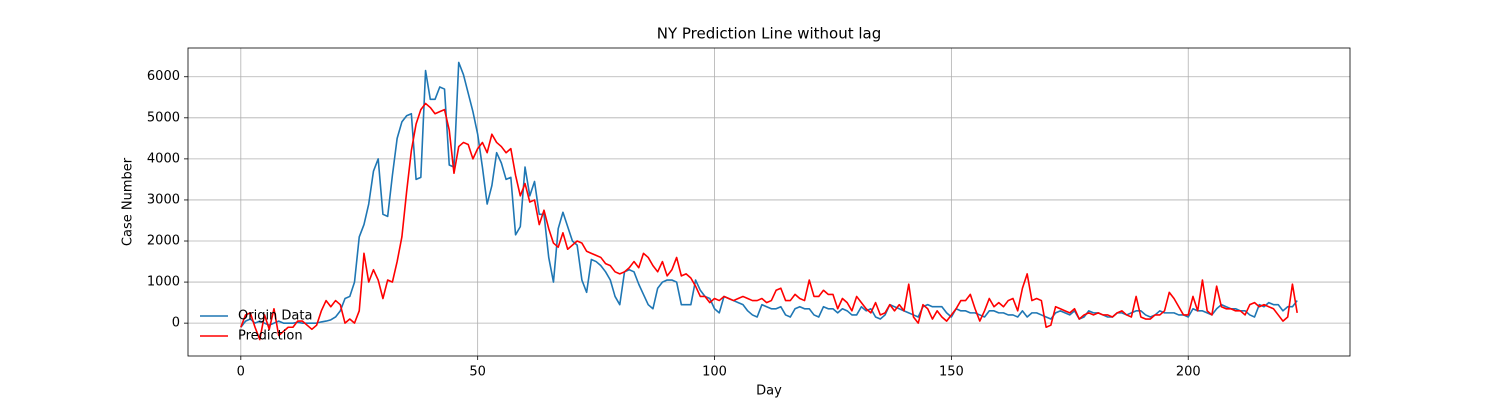  What do you see at coordinates (769, 34) in the screenshot?
I see `chart-title: NY Prediction Line without lag` at bounding box center [769, 34].